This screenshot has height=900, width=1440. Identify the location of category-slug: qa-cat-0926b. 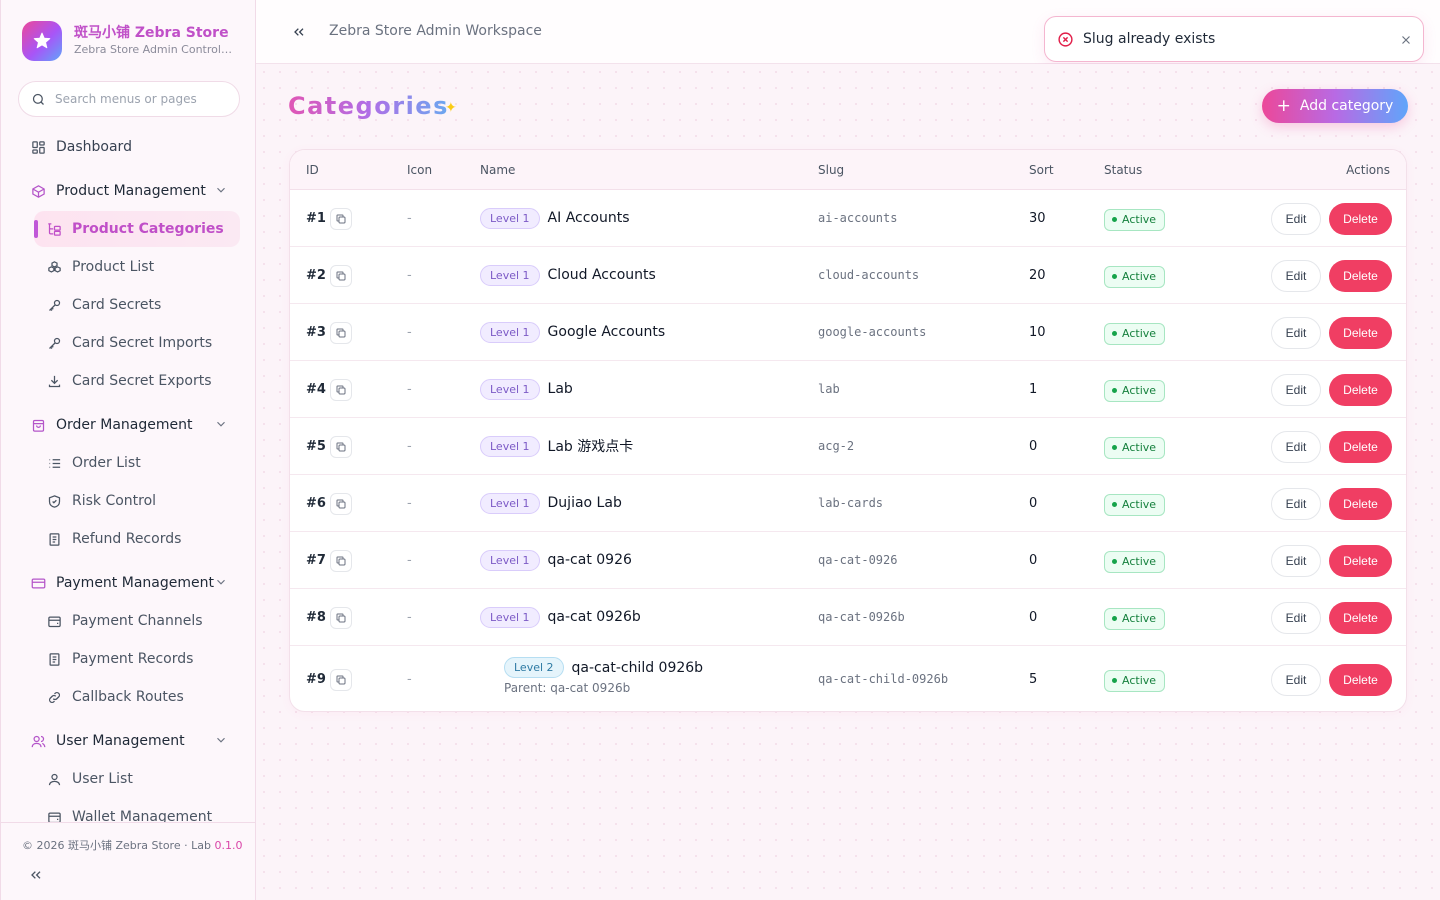
(861, 616).